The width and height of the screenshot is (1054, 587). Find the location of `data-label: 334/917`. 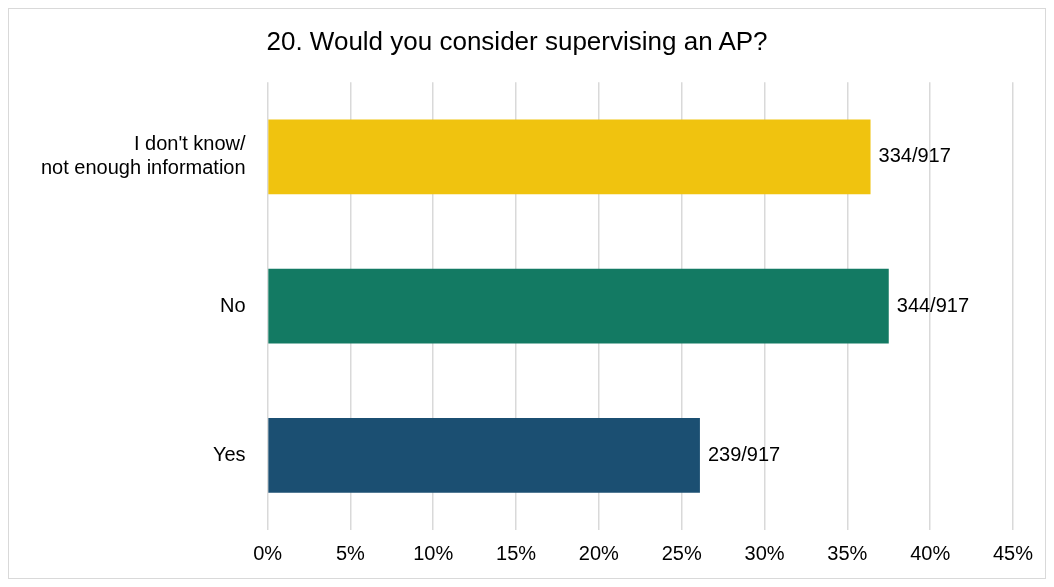

data-label: 334/917 is located at coordinates (914, 155).